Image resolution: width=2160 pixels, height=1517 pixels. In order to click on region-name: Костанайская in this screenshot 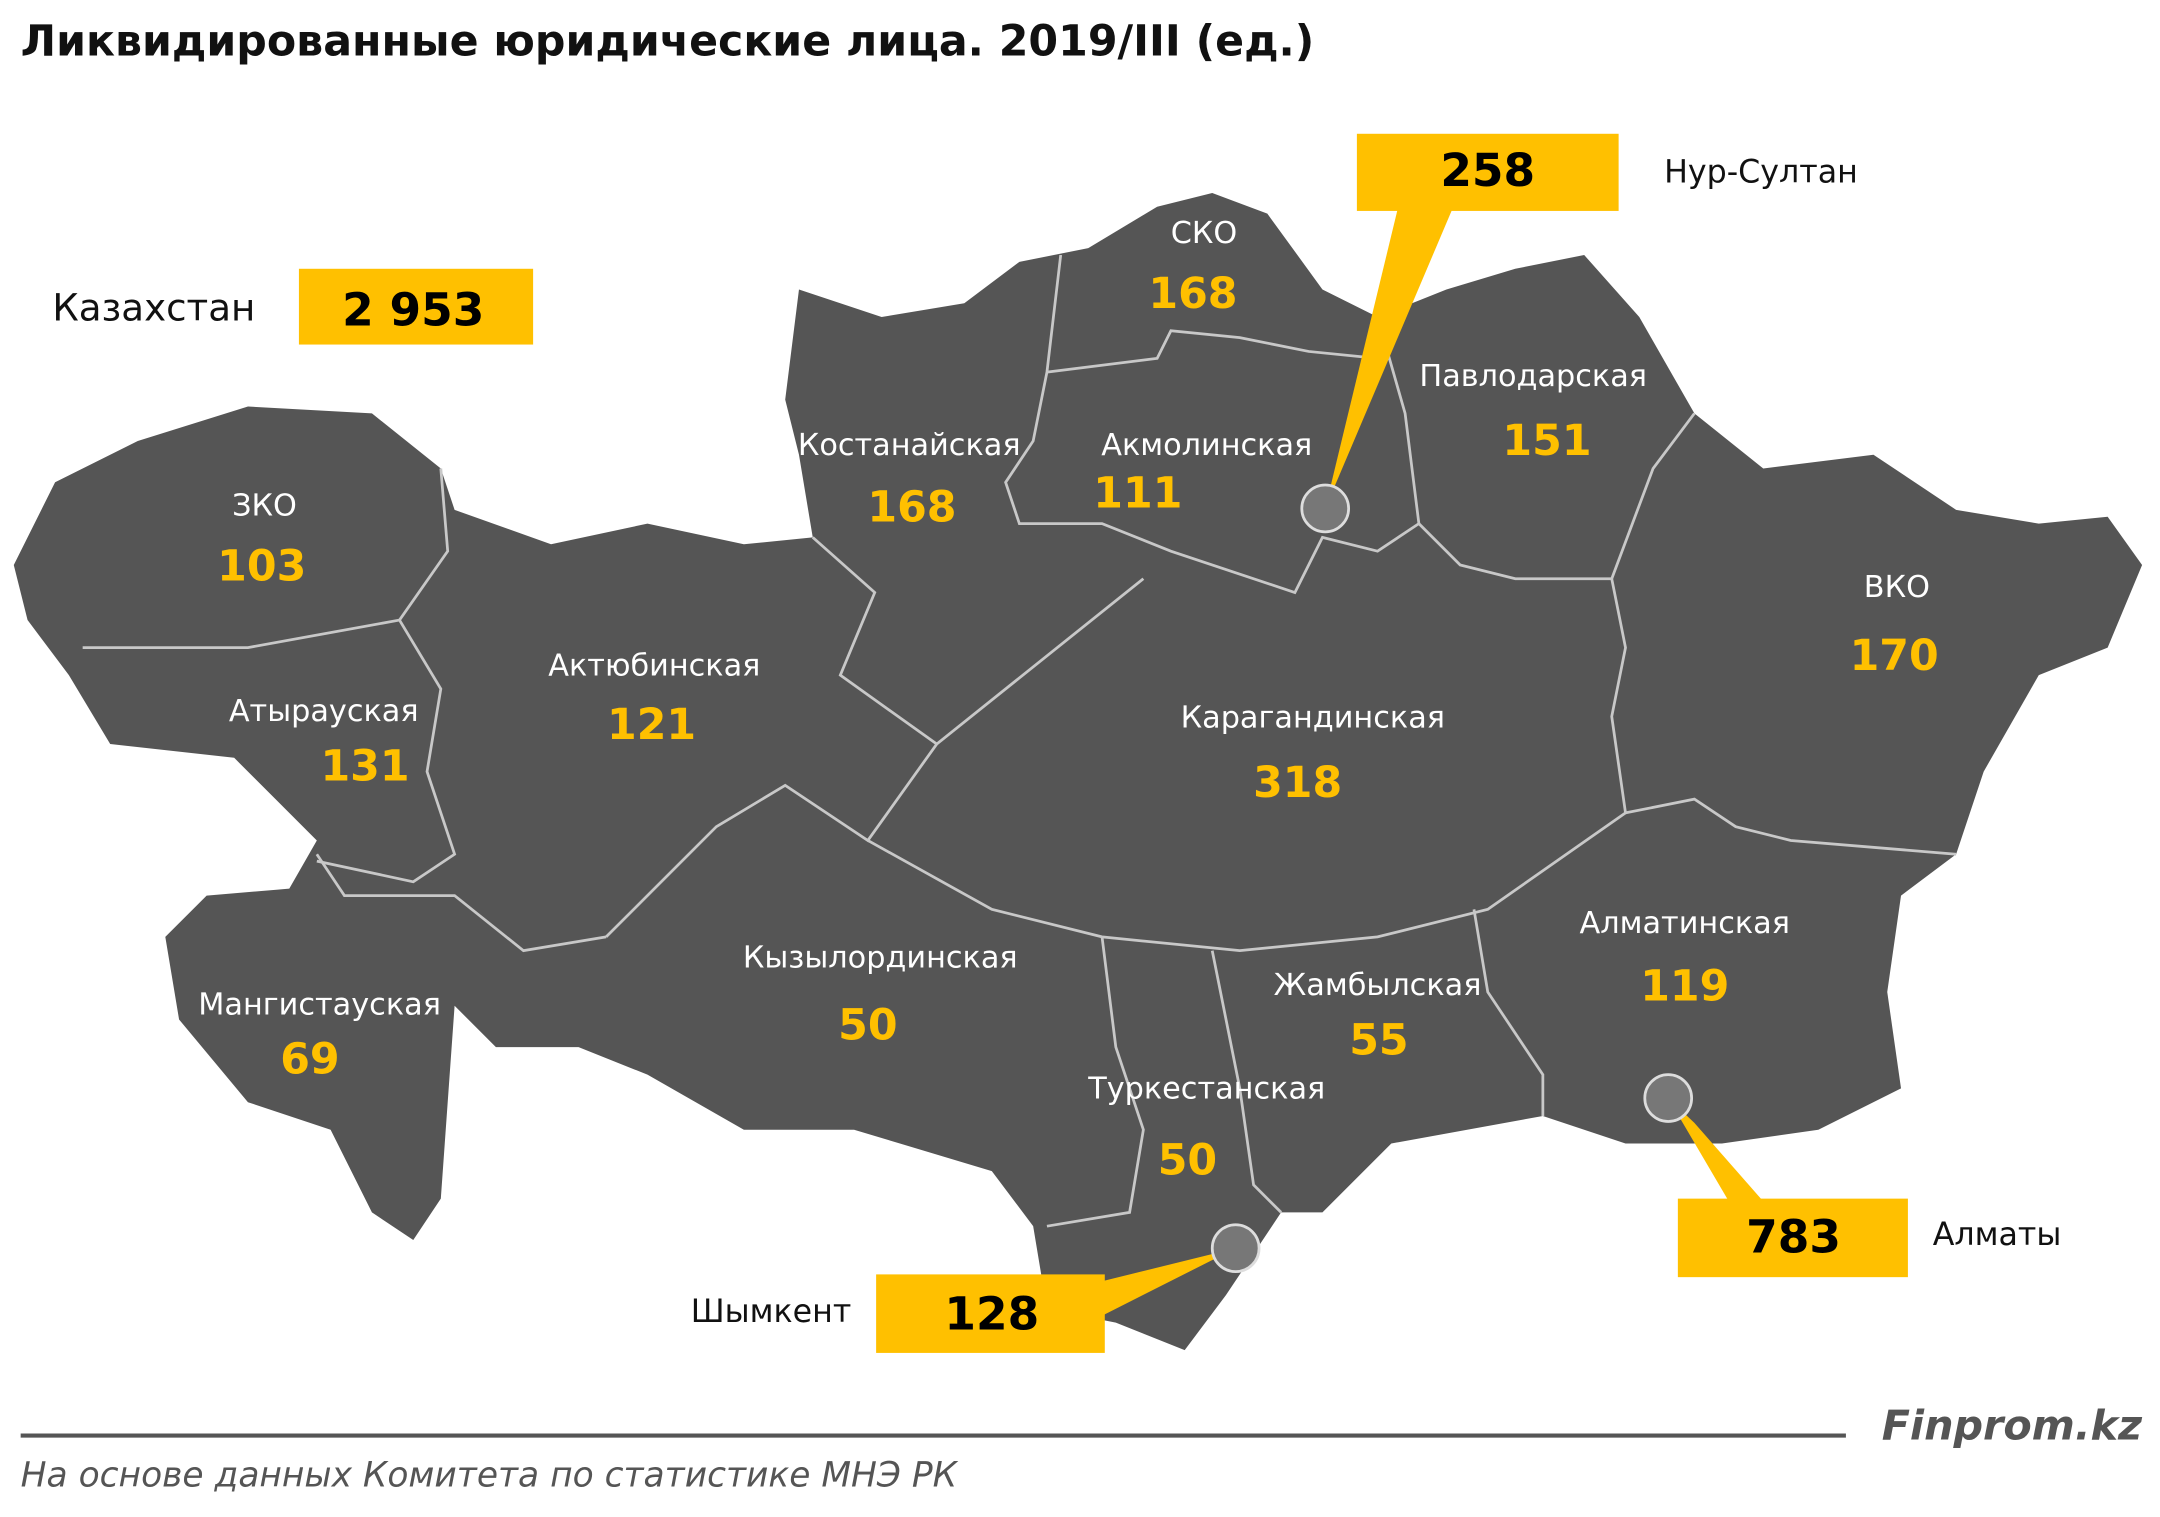, I will do `click(909, 445)`.